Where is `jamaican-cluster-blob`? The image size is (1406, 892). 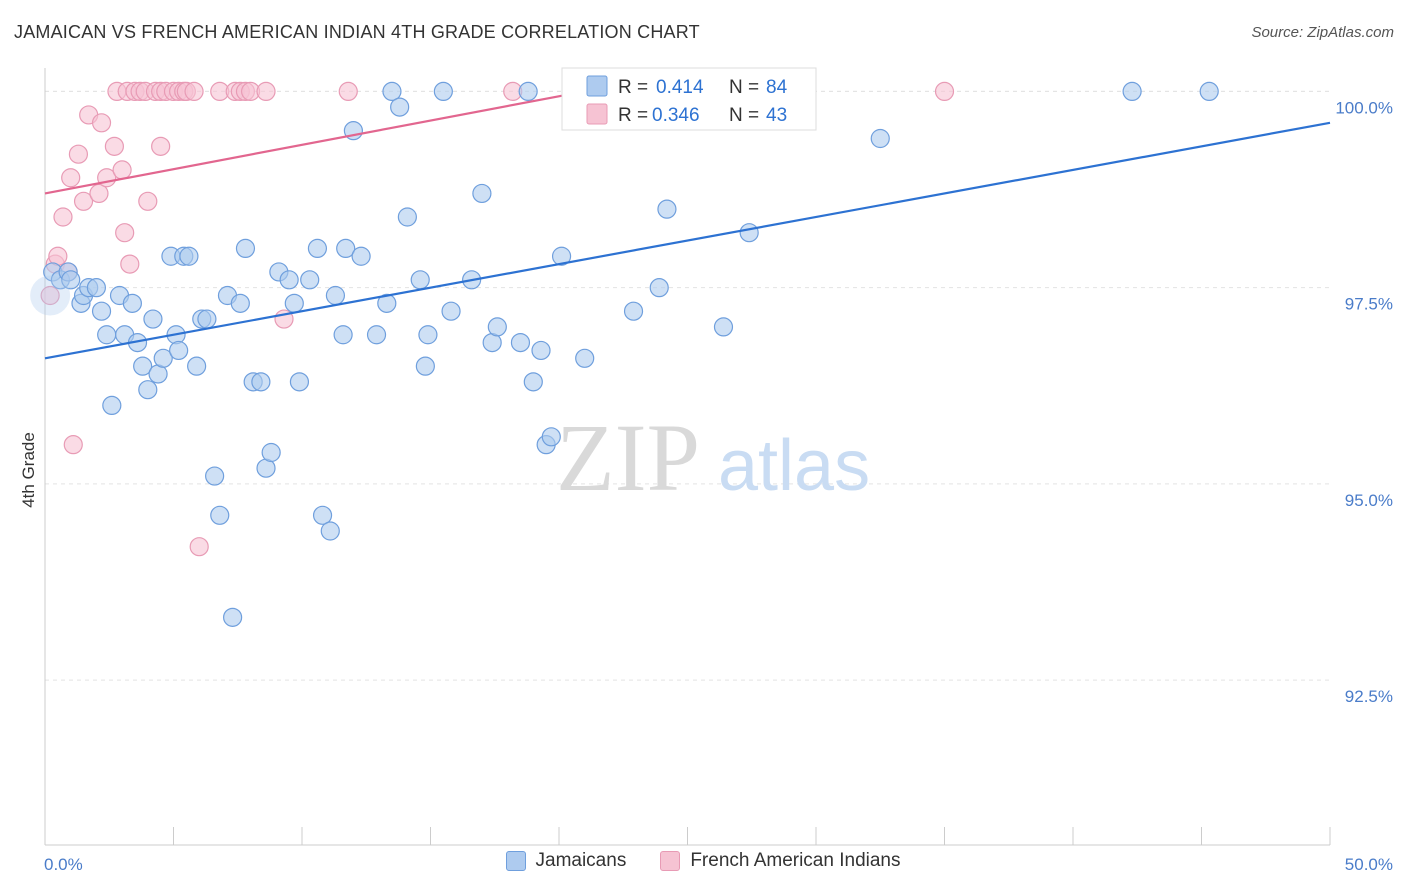
jamaican-cluster-blob is located at coordinates (50, 295).